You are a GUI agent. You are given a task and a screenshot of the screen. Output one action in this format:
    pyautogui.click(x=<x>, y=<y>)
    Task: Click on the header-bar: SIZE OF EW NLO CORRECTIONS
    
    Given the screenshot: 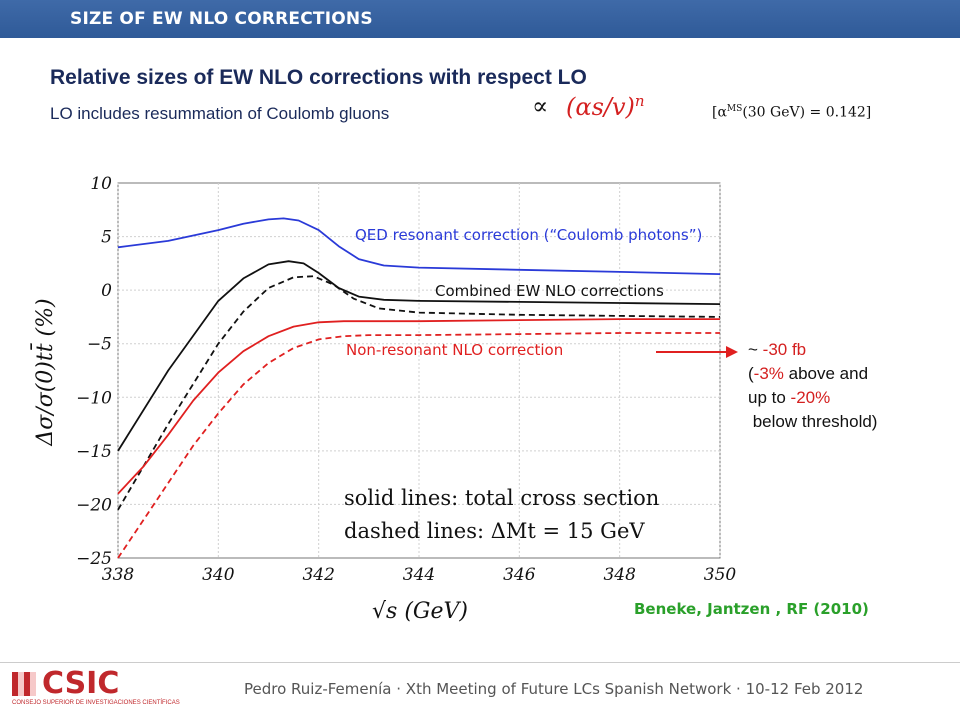 What is the action you would take?
    pyautogui.click(x=480, y=19)
    